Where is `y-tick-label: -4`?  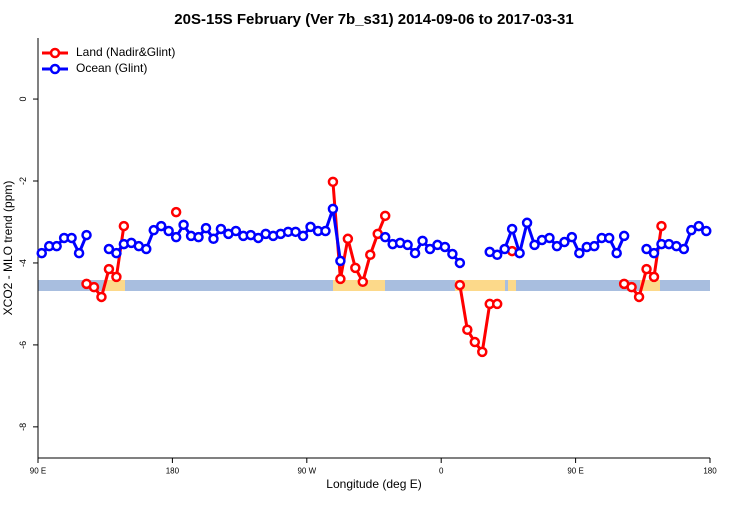 y-tick-label: -4 is located at coordinates (23, 263).